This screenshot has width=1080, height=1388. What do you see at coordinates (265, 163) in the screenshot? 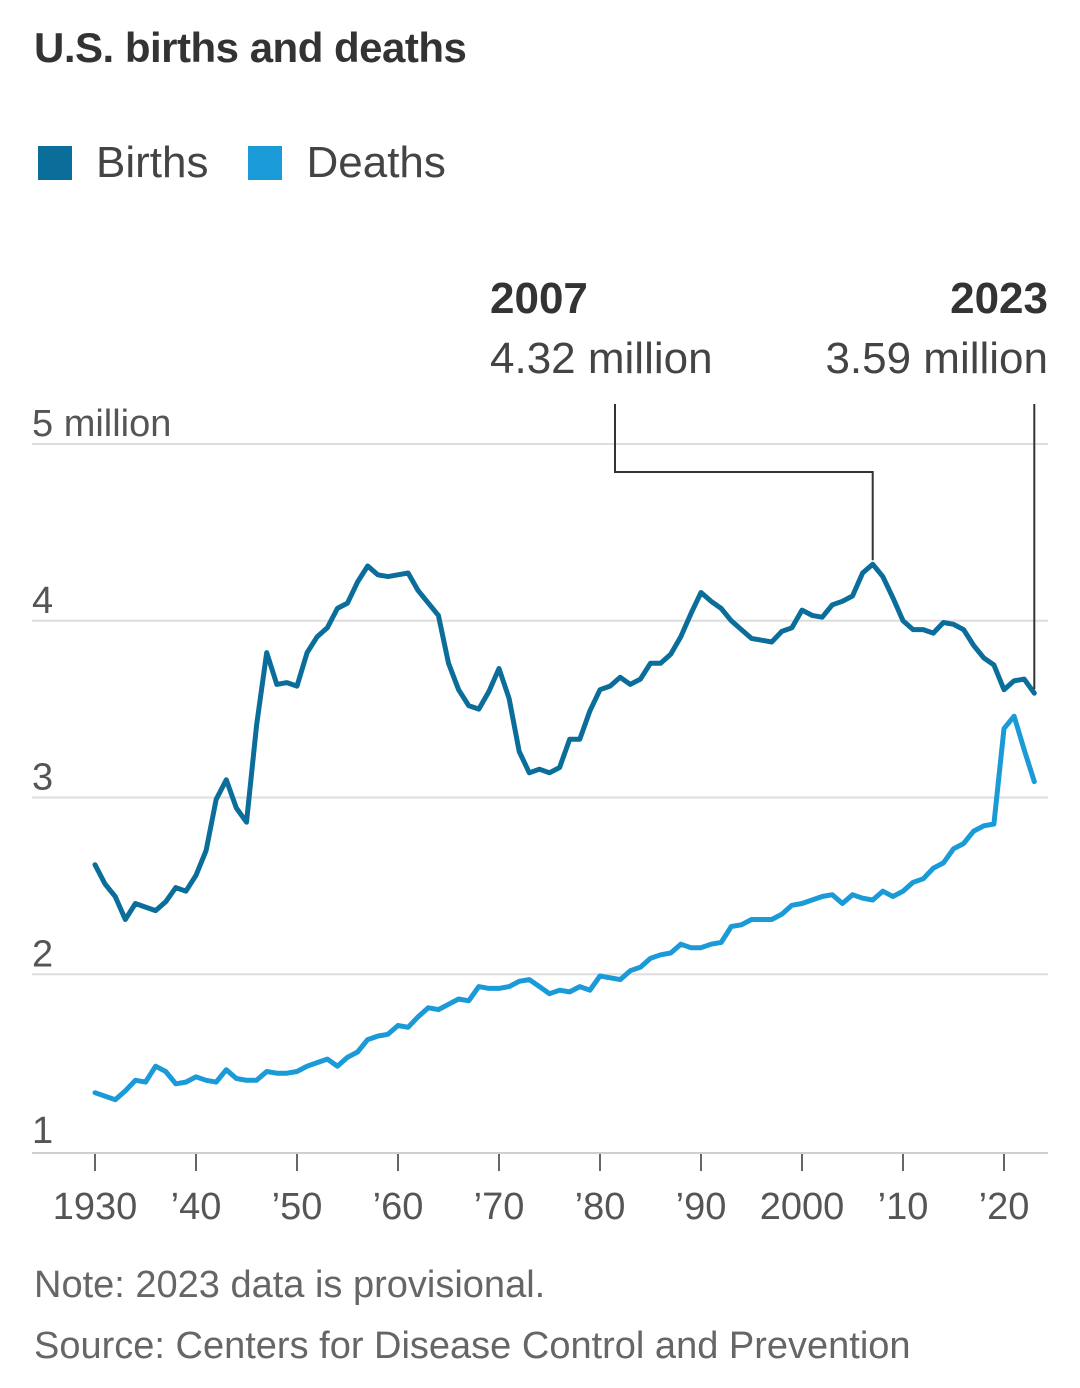
I see `deaths-swatch` at bounding box center [265, 163].